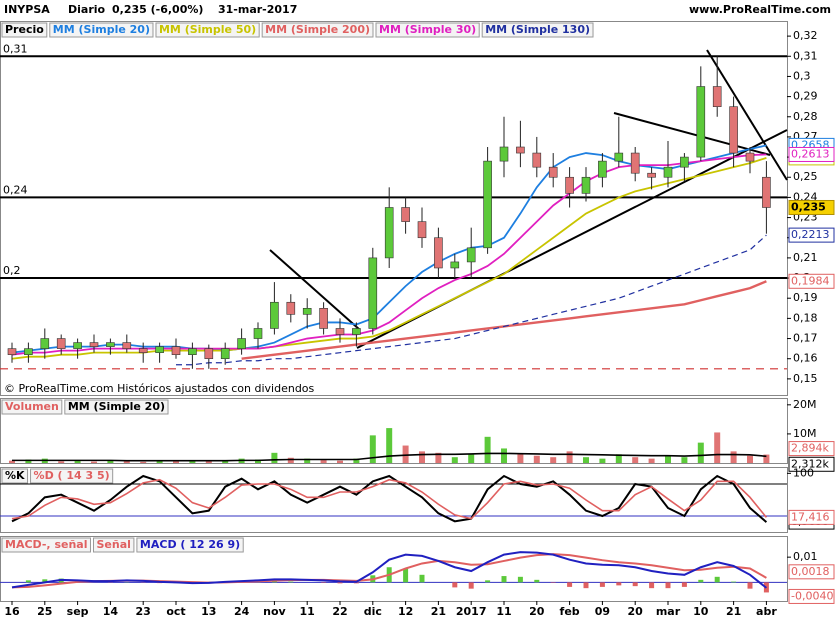  What do you see at coordinates (537, 29) in the screenshot?
I see `legend-label: MM (Simple 130)` at bounding box center [537, 29].